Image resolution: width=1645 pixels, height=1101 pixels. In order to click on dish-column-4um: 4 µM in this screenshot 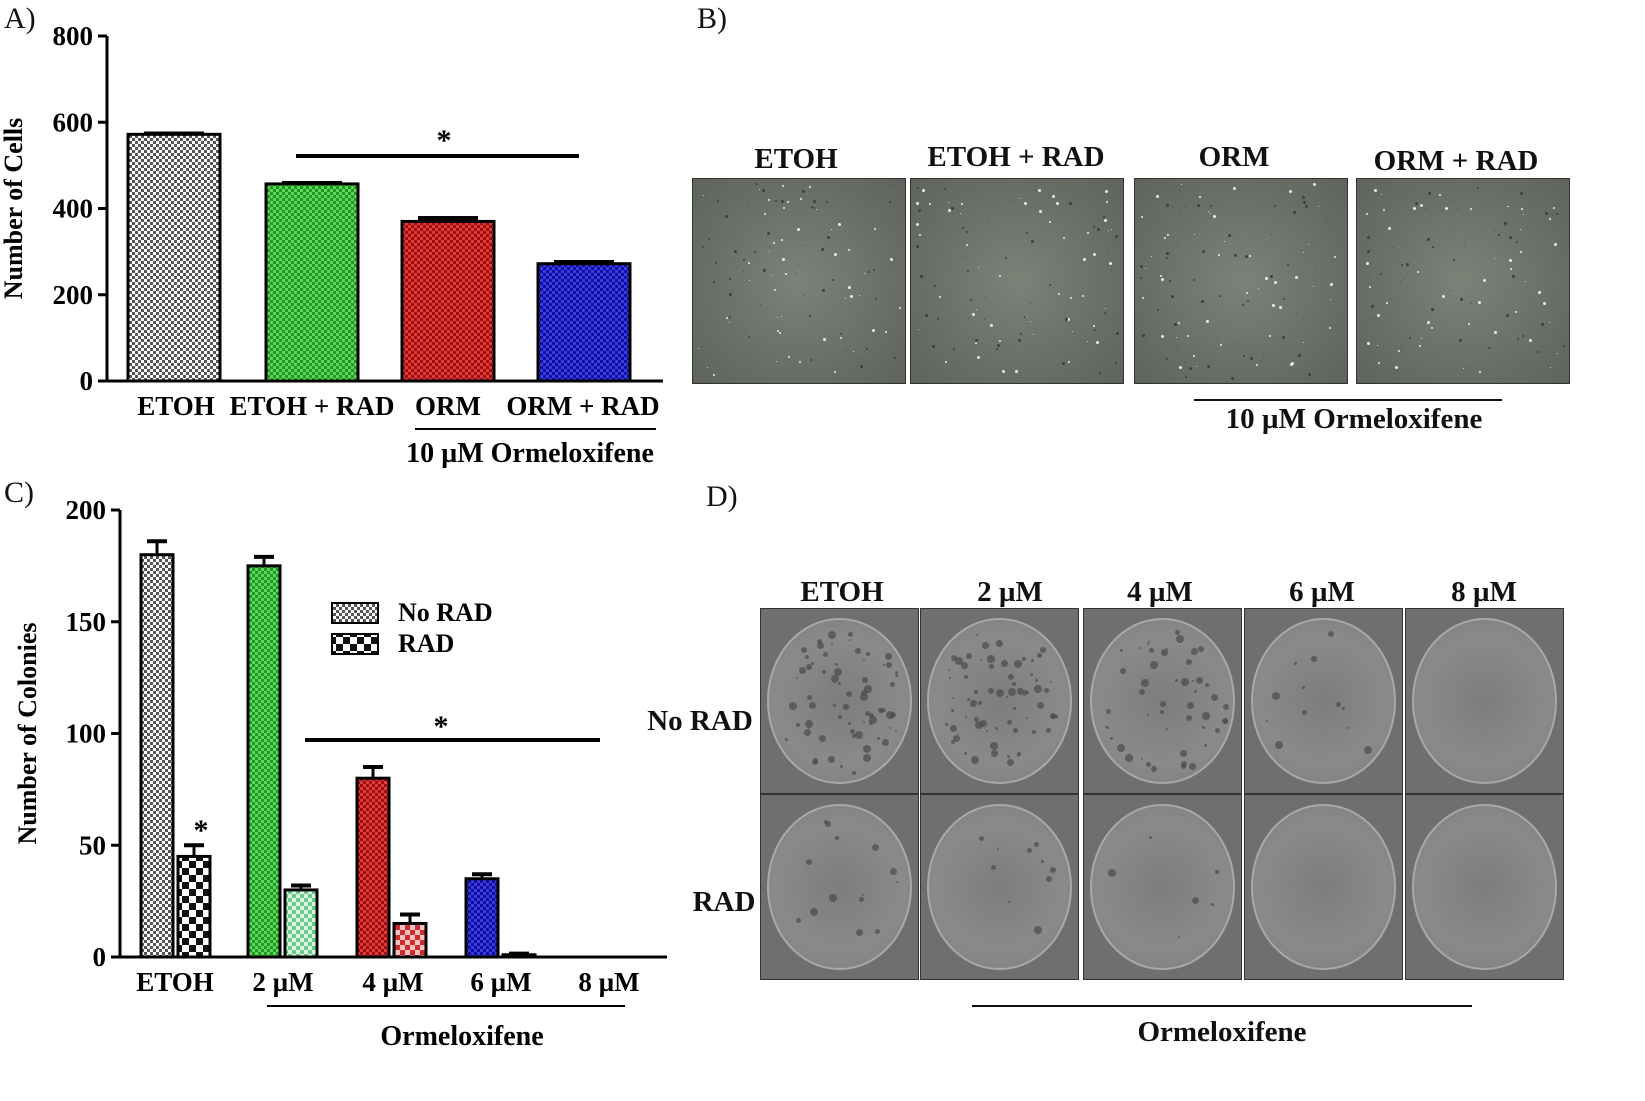, I will do `click(1160, 592)`.